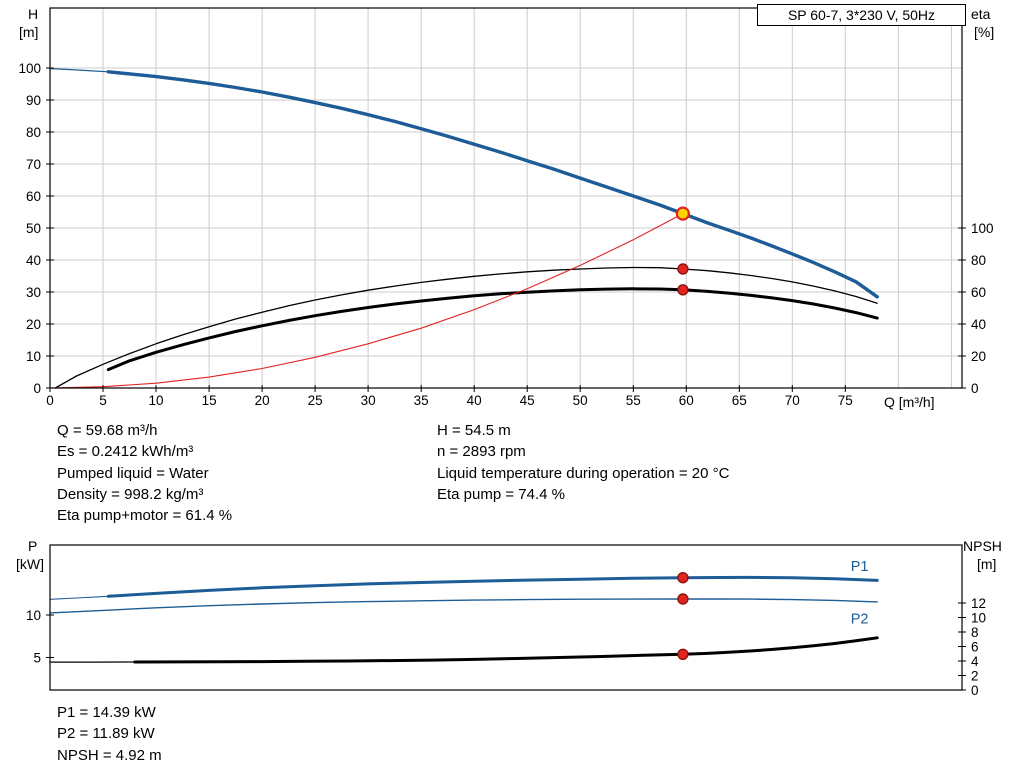  What do you see at coordinates (860, 620) in the screenshot?
I see `series-label-p2: P2` at bounding box center [860, 620].